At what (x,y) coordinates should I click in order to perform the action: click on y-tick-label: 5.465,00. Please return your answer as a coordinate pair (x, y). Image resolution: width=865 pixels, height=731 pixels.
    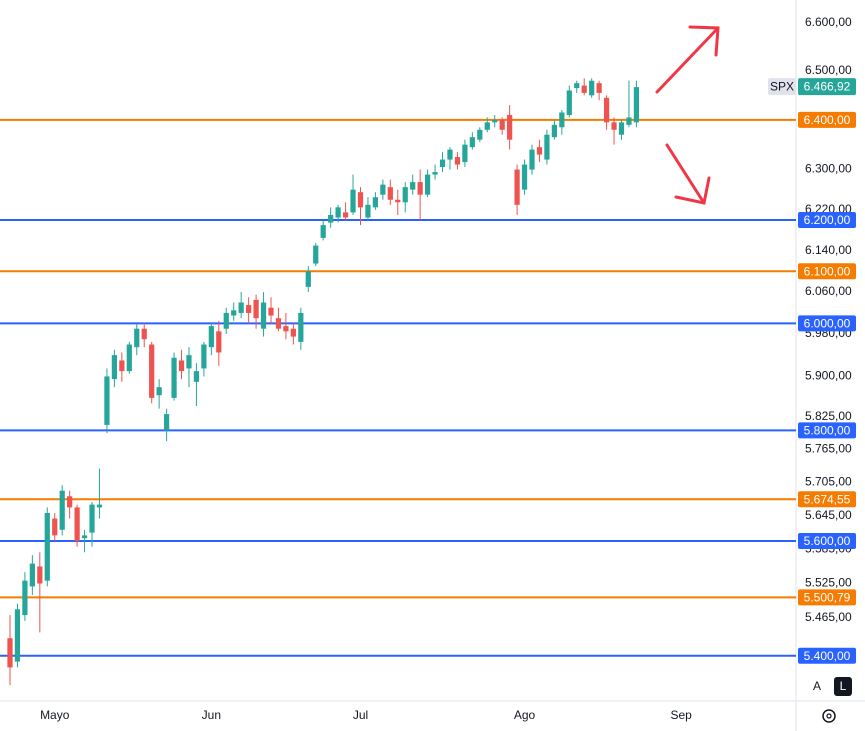
    Looking at the image, I should click on (828, 617).